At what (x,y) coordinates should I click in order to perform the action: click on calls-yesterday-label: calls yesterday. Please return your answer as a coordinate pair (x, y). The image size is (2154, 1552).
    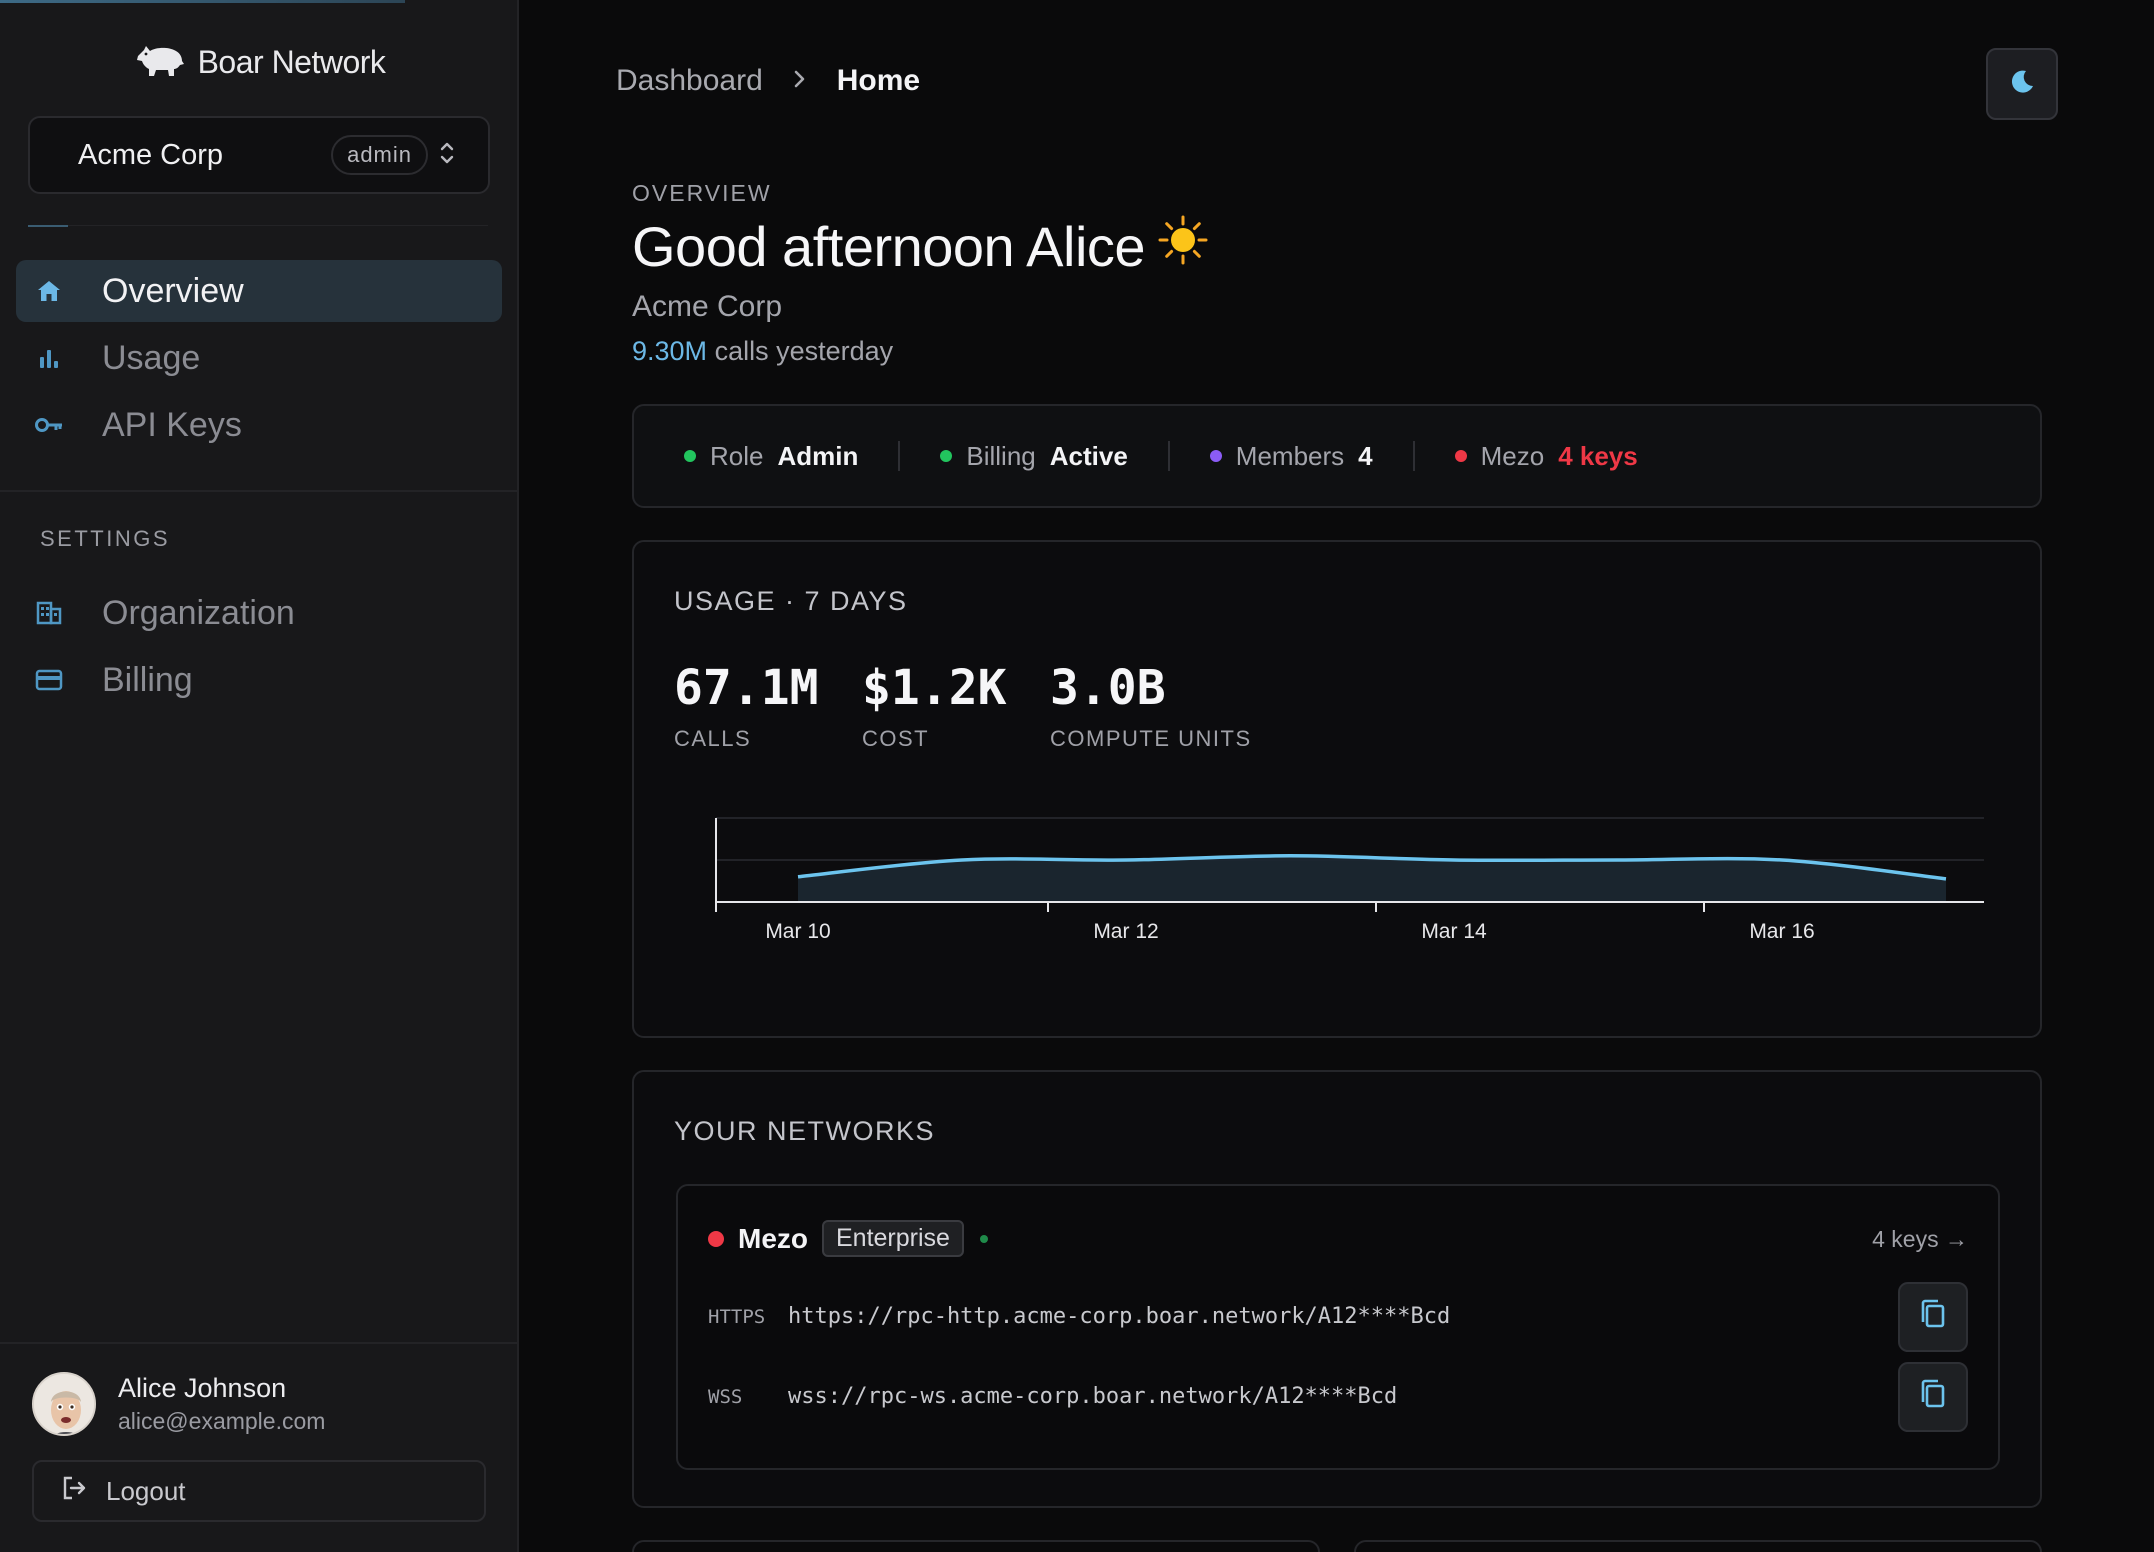
    Looking at the image, I should click on (804, 351).